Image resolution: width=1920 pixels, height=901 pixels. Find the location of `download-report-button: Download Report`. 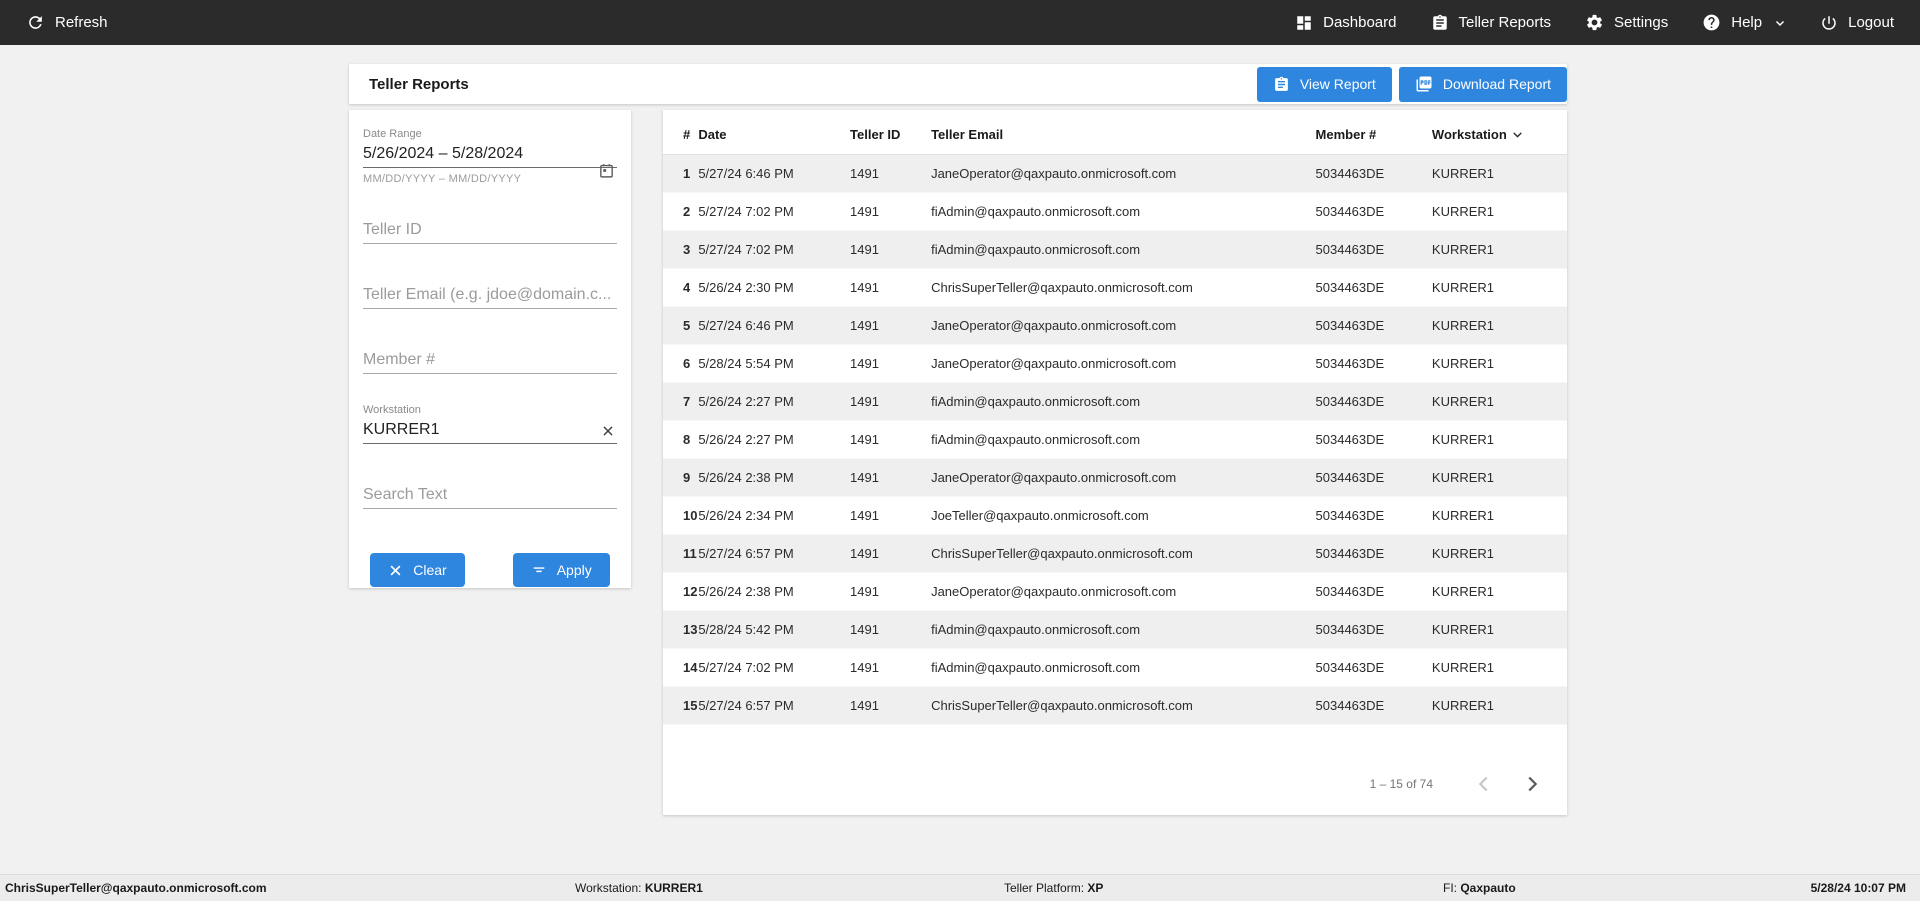

download-report-button: Download Report is located at coordinates (1482, 84).